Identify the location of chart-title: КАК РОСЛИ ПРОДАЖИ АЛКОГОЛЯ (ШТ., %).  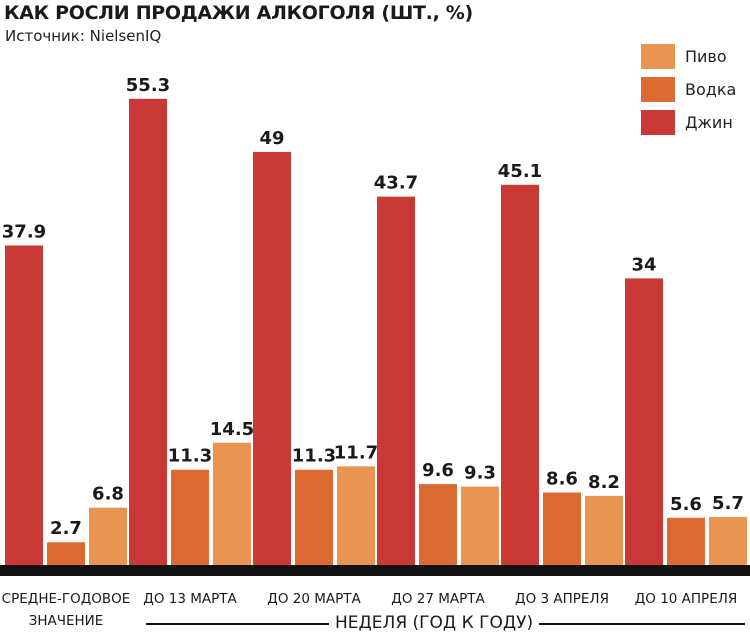
(238, 13).